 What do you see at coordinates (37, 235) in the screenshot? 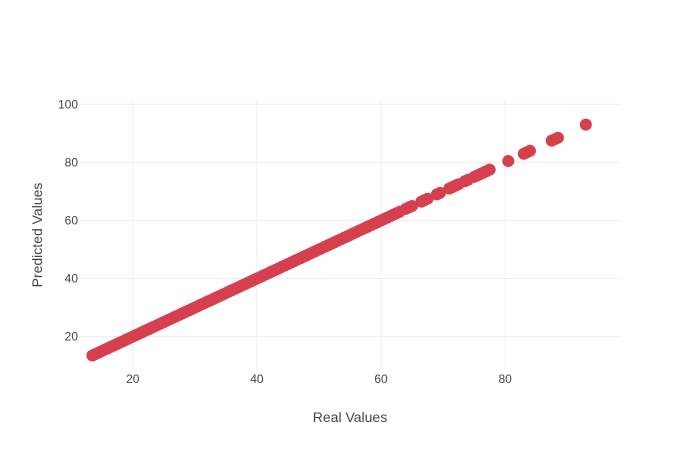
I see `y-axis-title: Predicted Values` at bounding box center [37, 235].